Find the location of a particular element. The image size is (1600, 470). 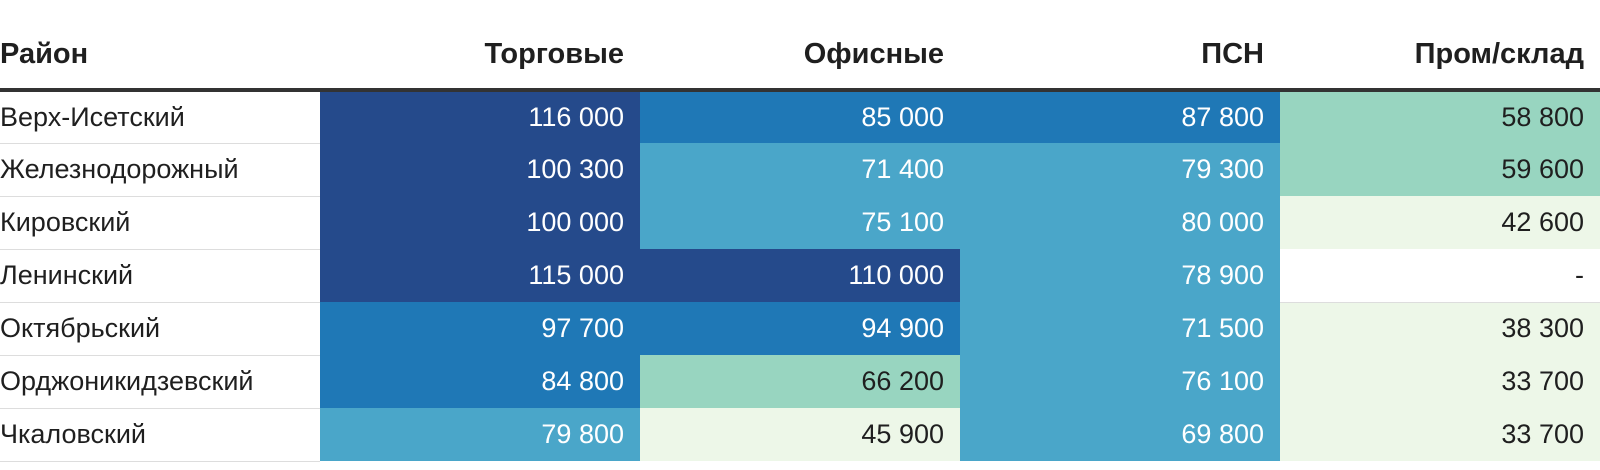

value-cell-office: 110 000 is located at coordinates (800, 275).